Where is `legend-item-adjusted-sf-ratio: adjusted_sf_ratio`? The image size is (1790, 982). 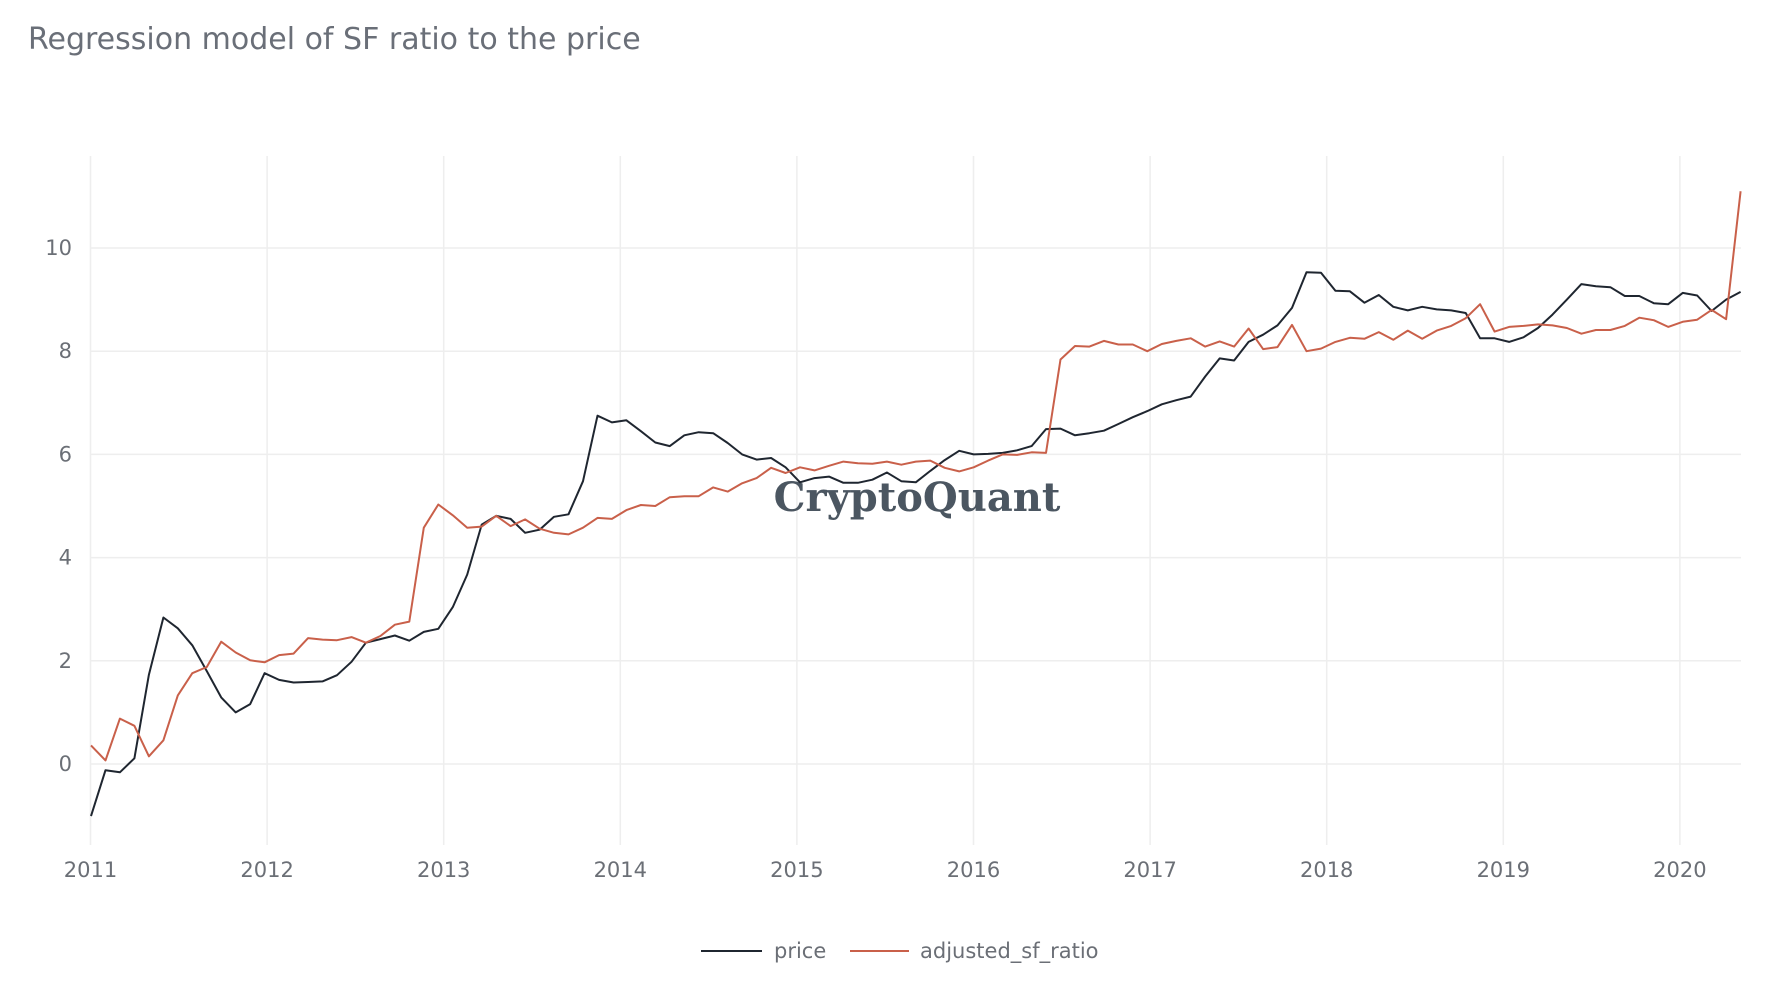
legend-item-adjusted-sf-ratio: adjusted_sf_ratio is located at coordinates (974, 951).